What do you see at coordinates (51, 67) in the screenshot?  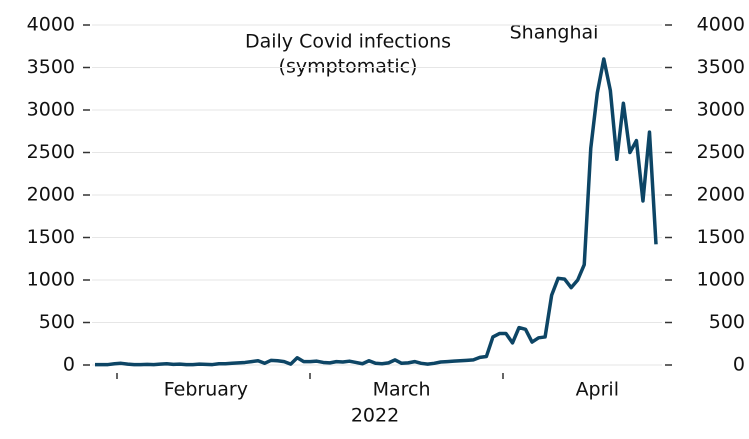 I see `y-tick-label: 3500` at bounding box center [51, 67].